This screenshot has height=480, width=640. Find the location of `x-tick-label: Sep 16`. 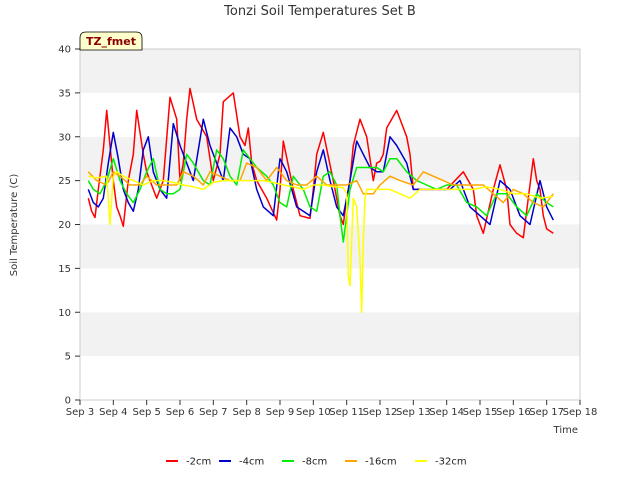

x-tick-label: Sep 16 is located at coordinates (513, 412).